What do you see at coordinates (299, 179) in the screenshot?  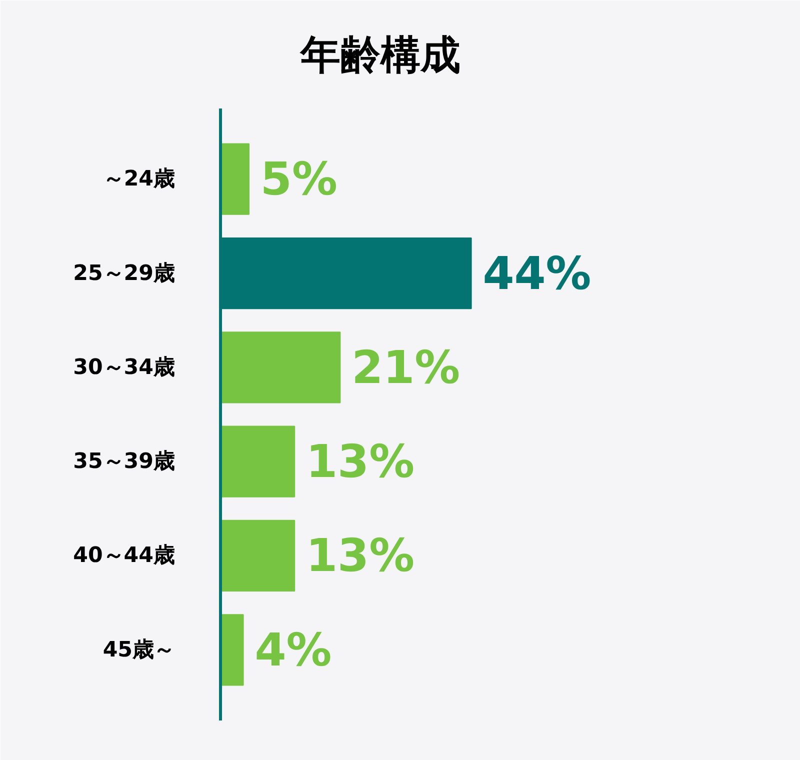 I see `data-label: 5%` at bounding box center [299, 179].